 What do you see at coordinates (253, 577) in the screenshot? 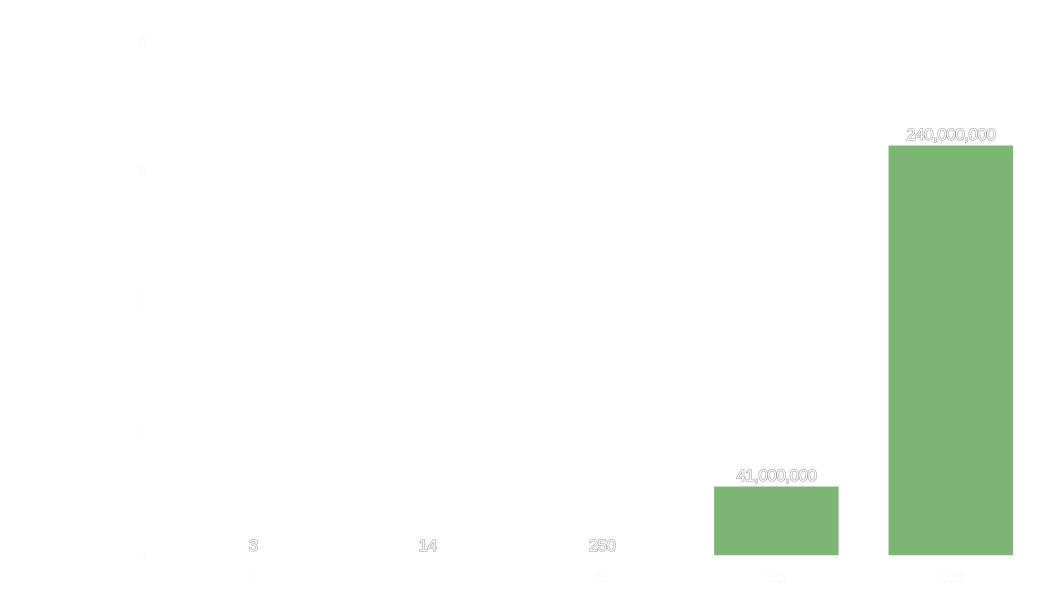
I see `x-tick-label: 1` at bounding box center [253, 577].